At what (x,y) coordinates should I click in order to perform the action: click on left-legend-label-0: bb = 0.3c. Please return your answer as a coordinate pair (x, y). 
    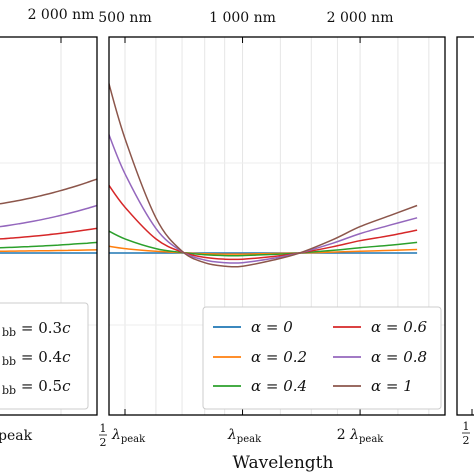
    Looking at the image, I should click on (36, 329).